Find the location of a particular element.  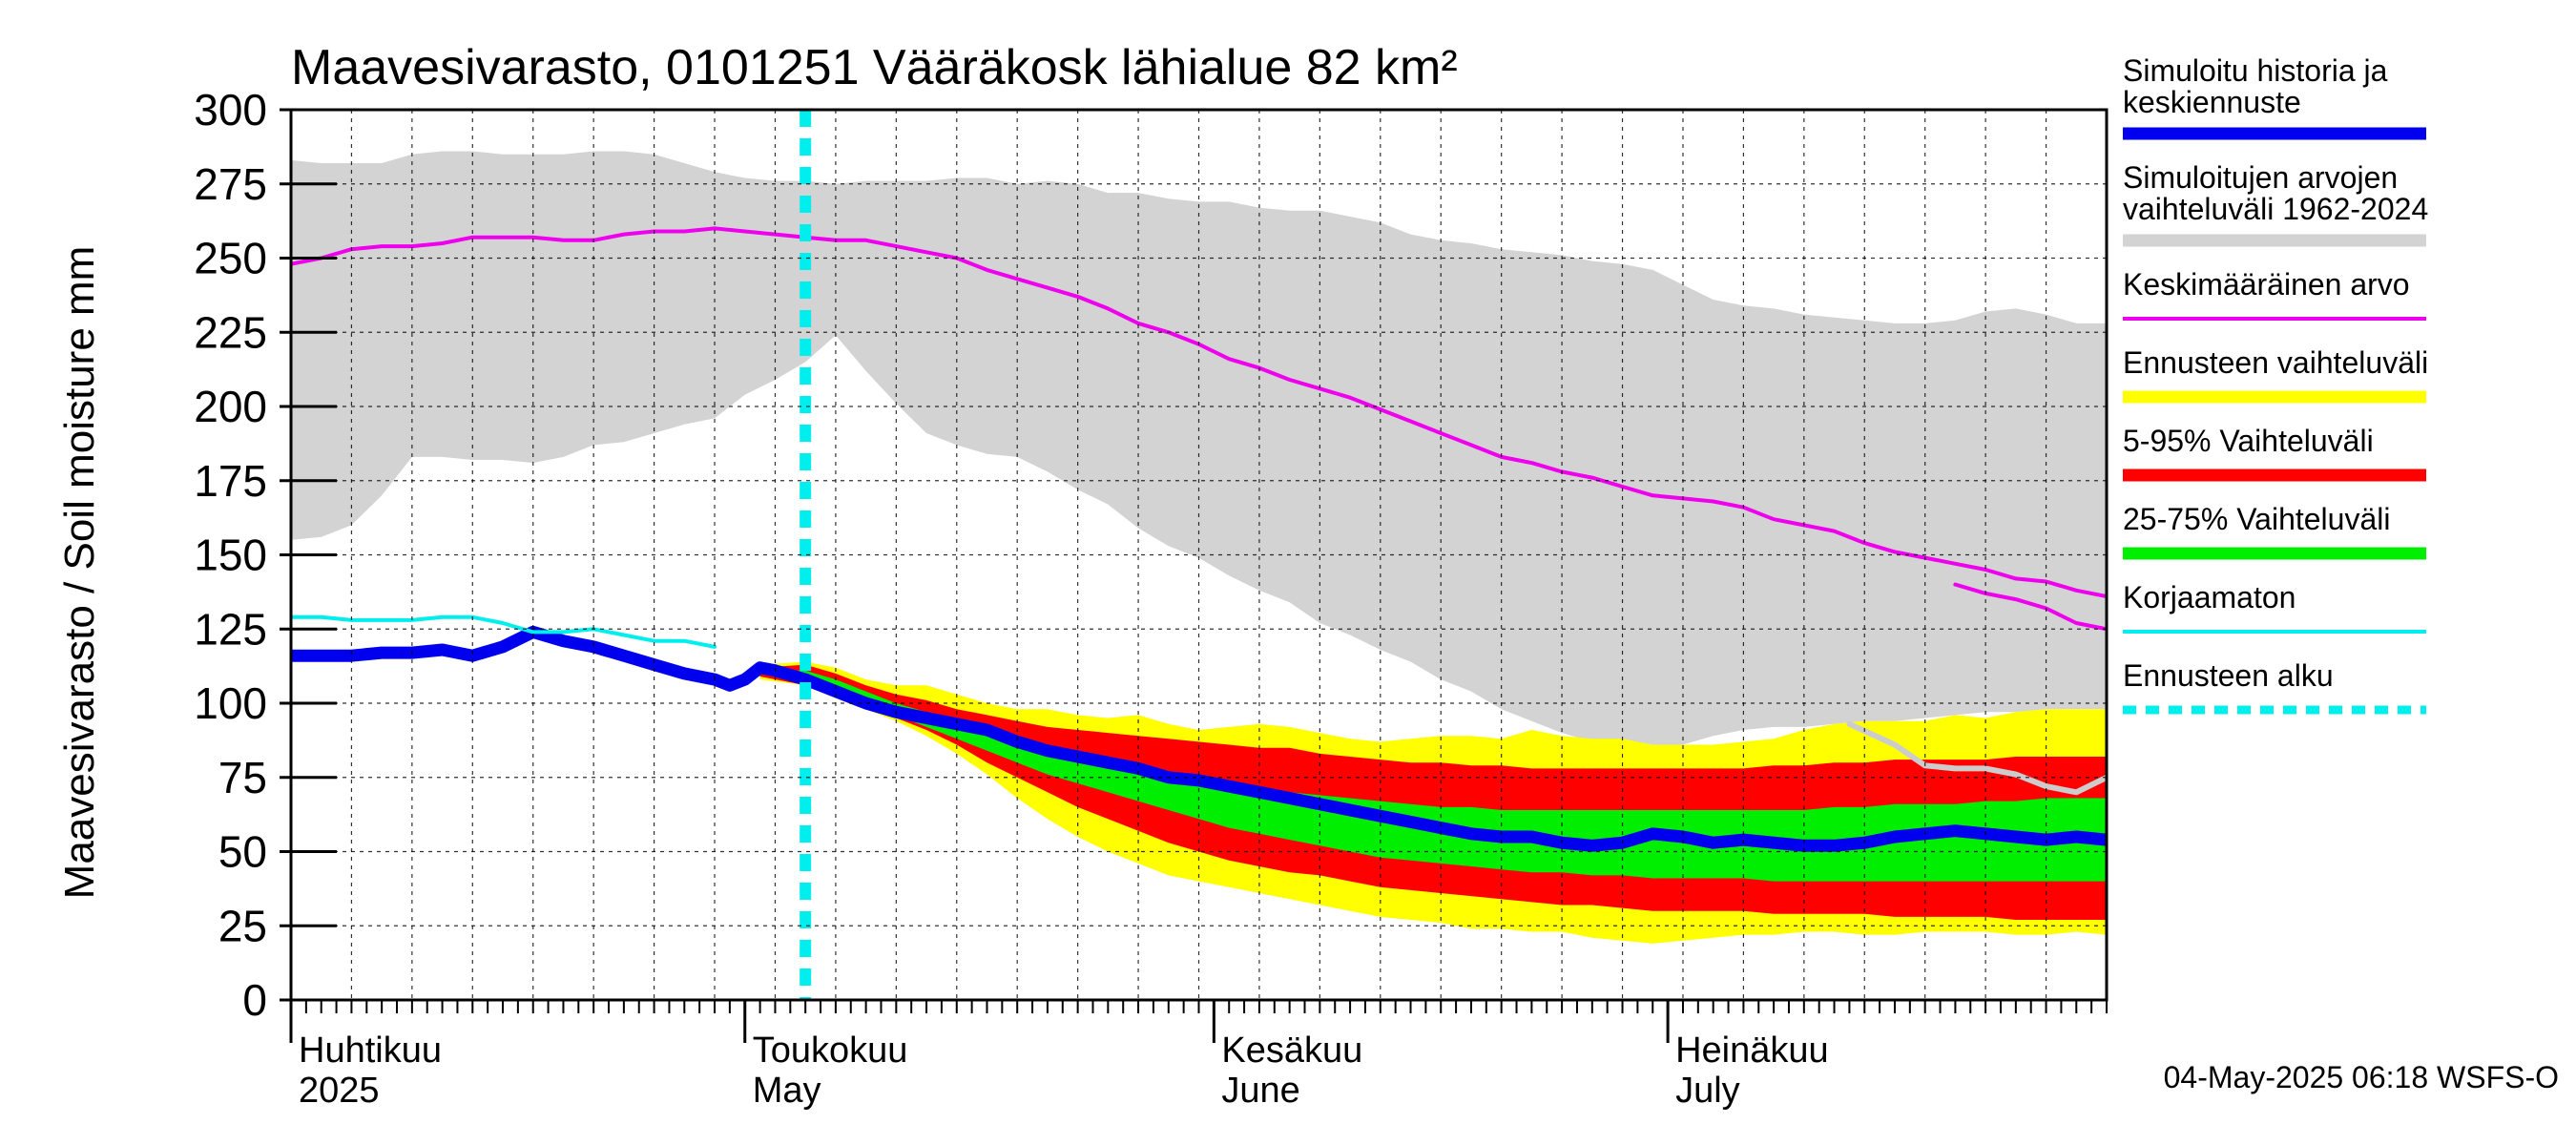

month-label: Toukokuu is located at coordinates (830, 1051).